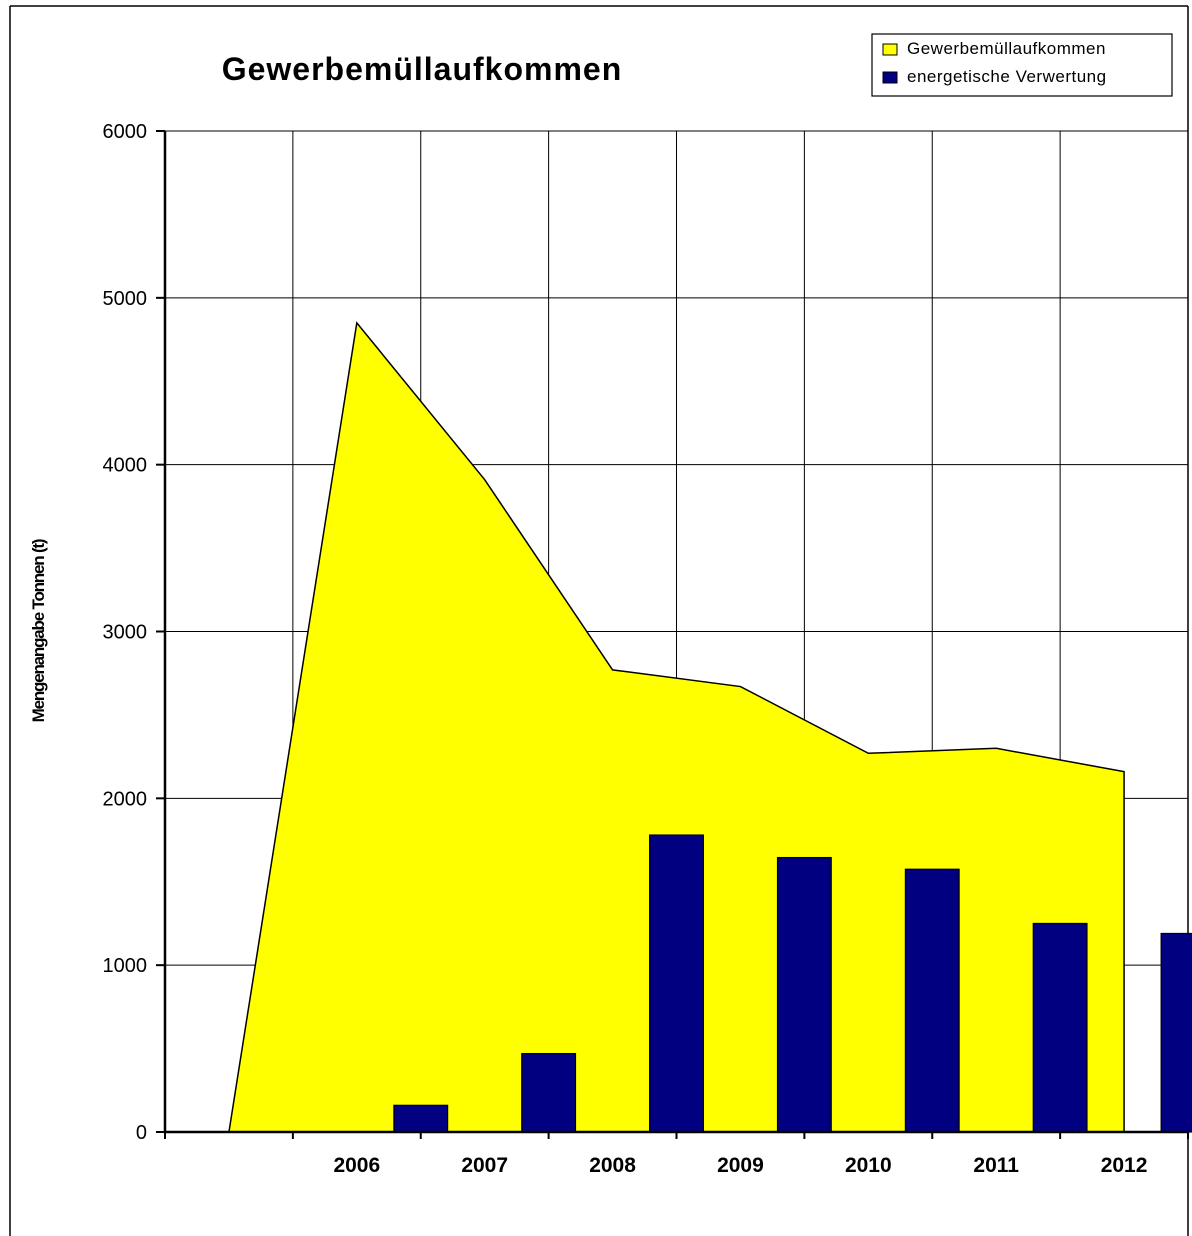 Image resolution: width=1192 pixels, height=1236 pixels. Describe the element at coordinates (125, 966) in the screenshot. I see `y-tick-label: 1000` at that location.